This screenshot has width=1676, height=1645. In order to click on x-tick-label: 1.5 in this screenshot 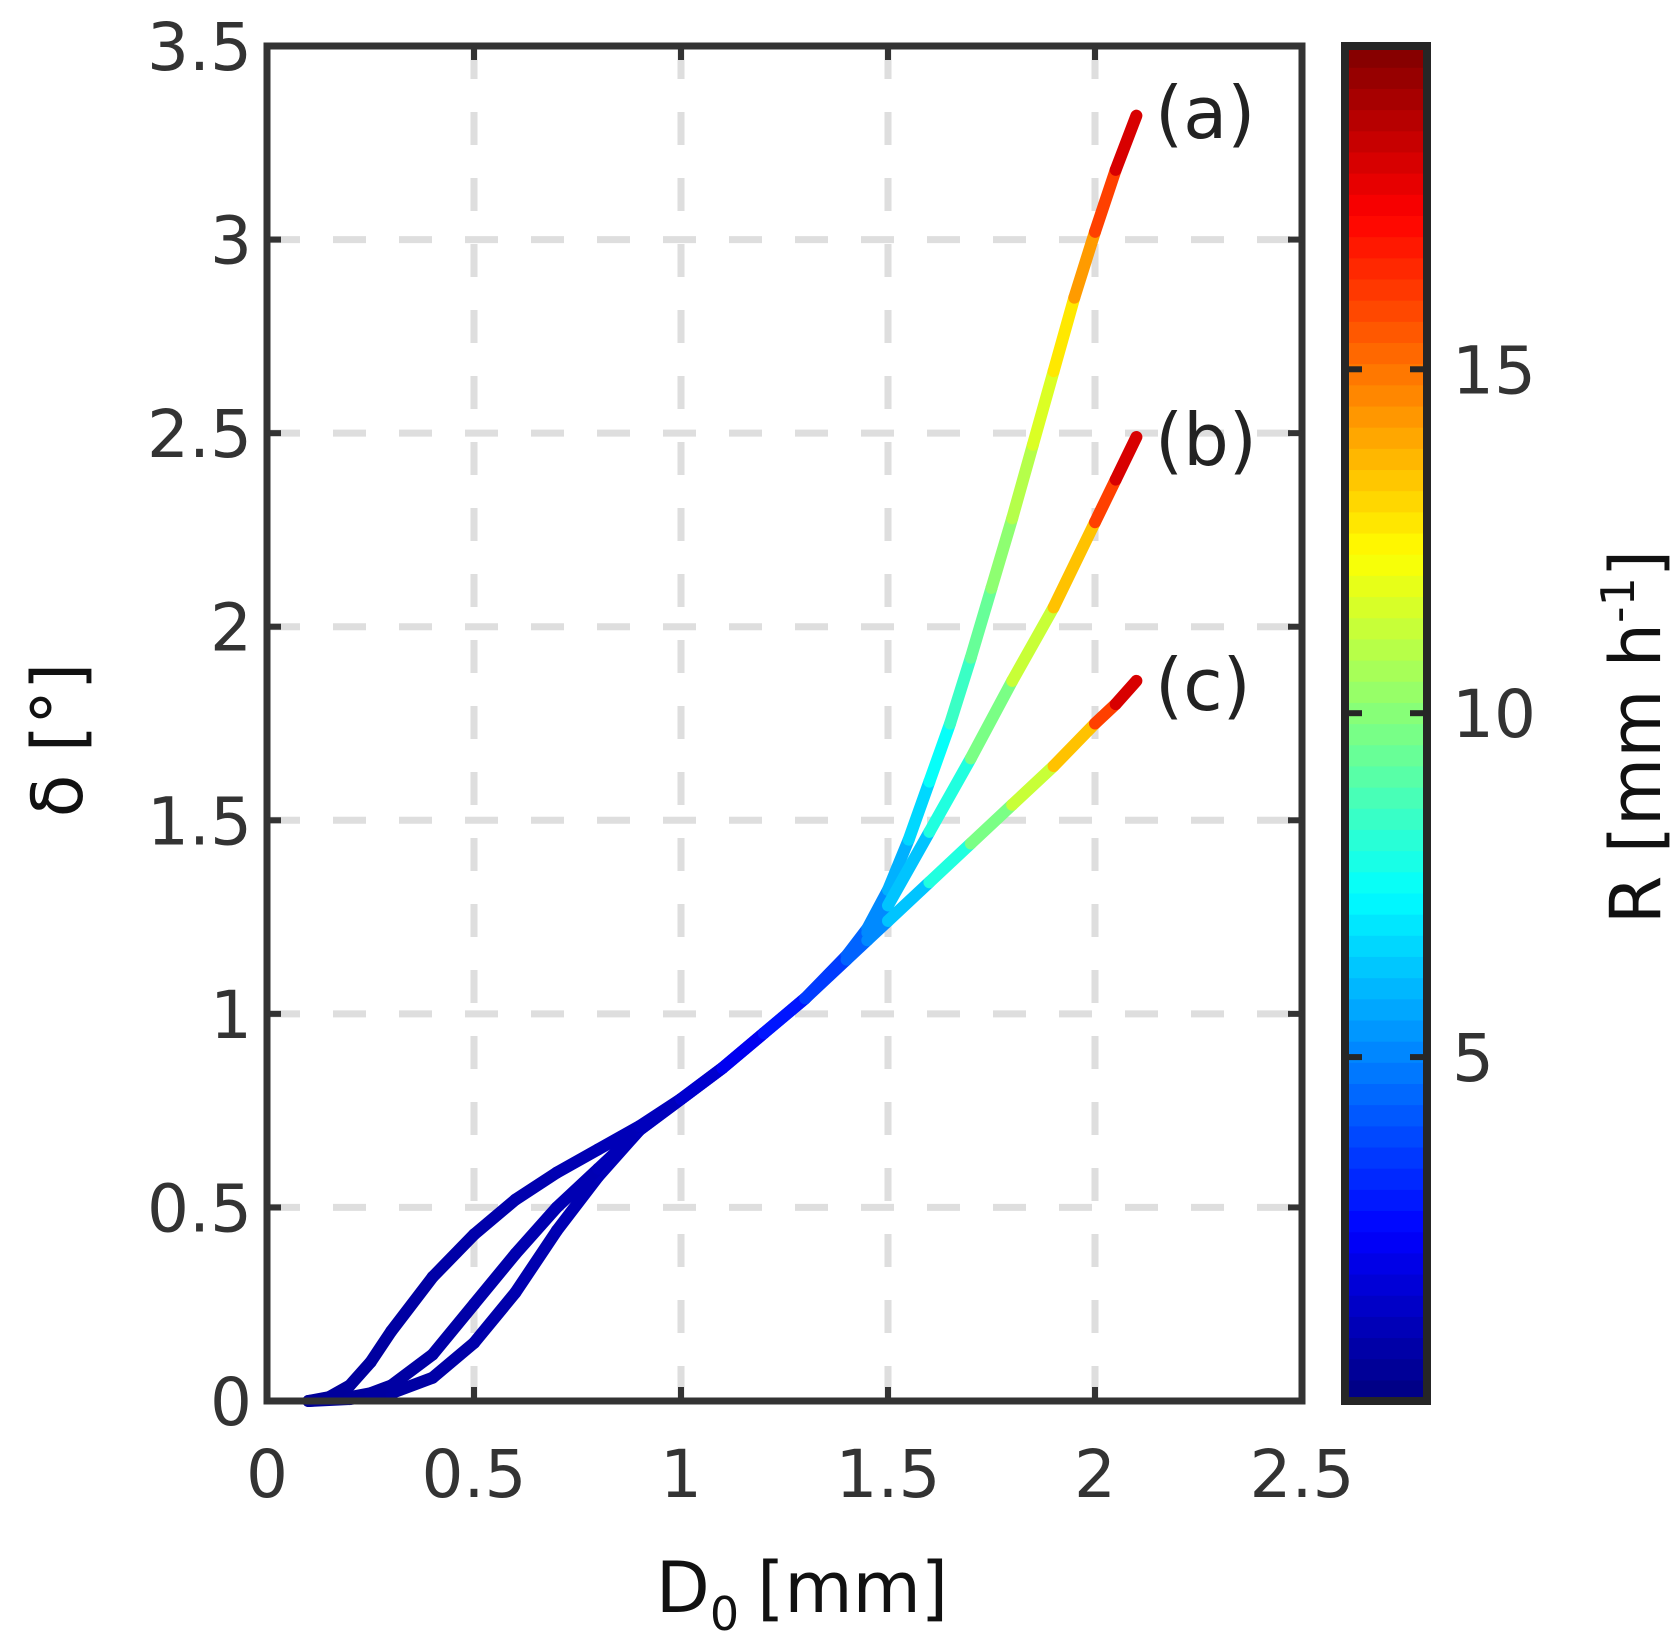, I will do `click(888, 1474)`.